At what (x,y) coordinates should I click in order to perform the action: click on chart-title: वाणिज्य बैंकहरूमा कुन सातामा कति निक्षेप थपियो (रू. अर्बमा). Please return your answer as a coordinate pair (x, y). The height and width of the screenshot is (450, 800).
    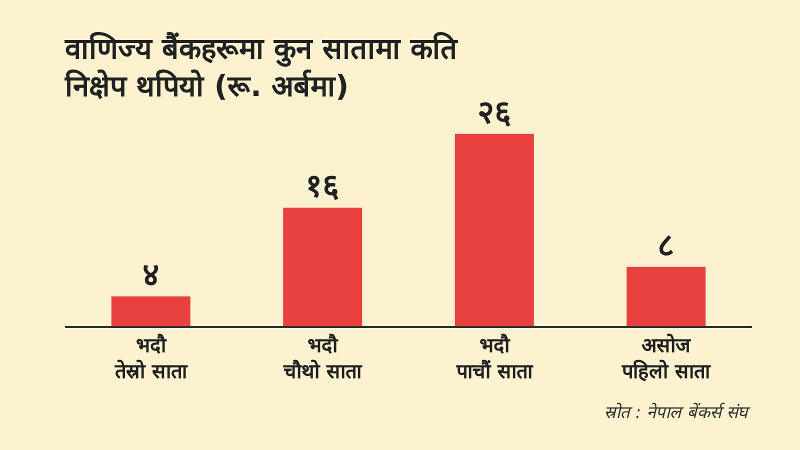
    Looking at the image, I should click on (261, 68).